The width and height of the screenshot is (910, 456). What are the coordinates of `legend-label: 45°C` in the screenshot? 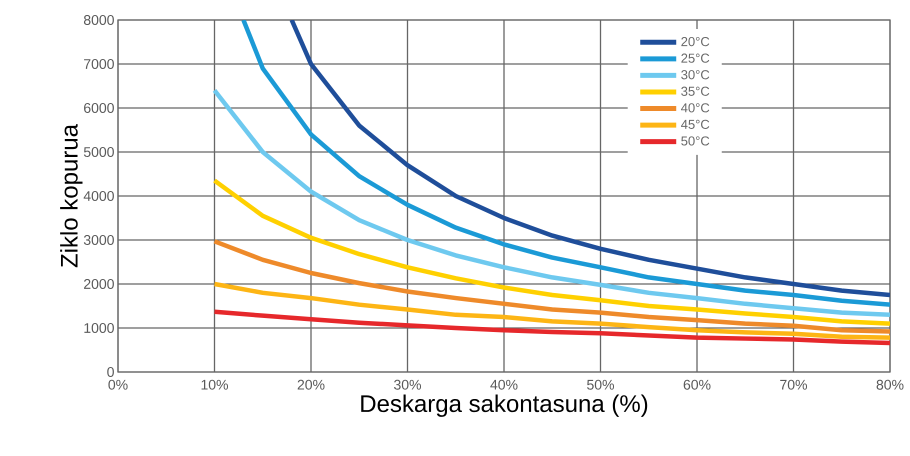 It's located at (695, 124).